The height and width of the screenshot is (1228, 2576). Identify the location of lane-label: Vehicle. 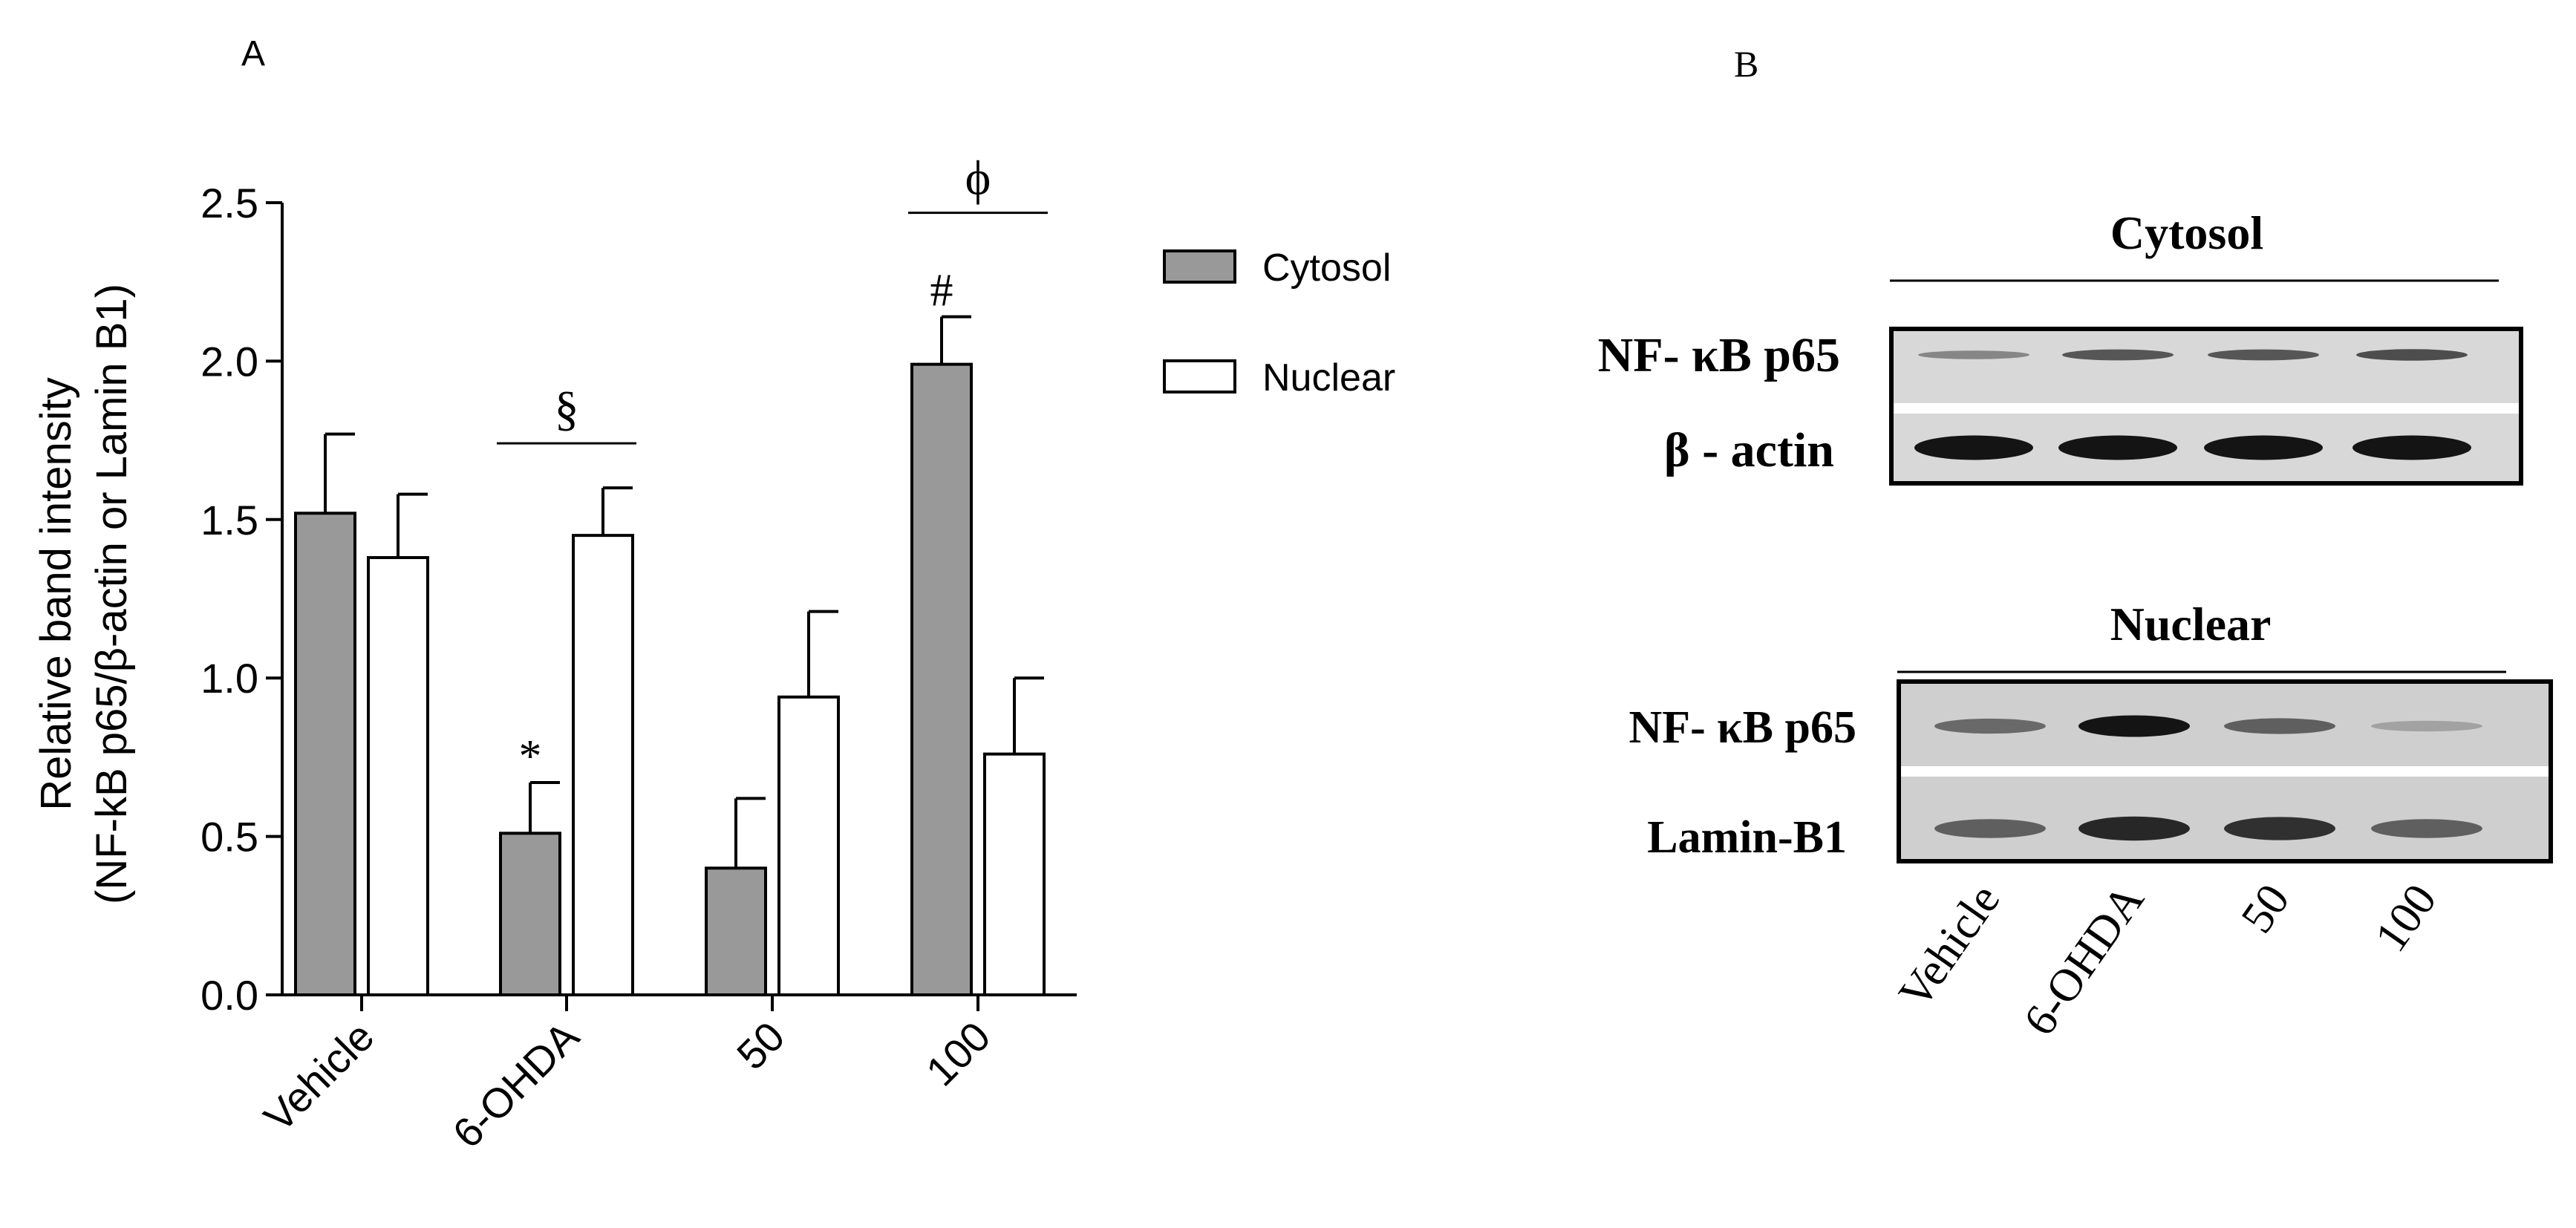
(1949, 946).